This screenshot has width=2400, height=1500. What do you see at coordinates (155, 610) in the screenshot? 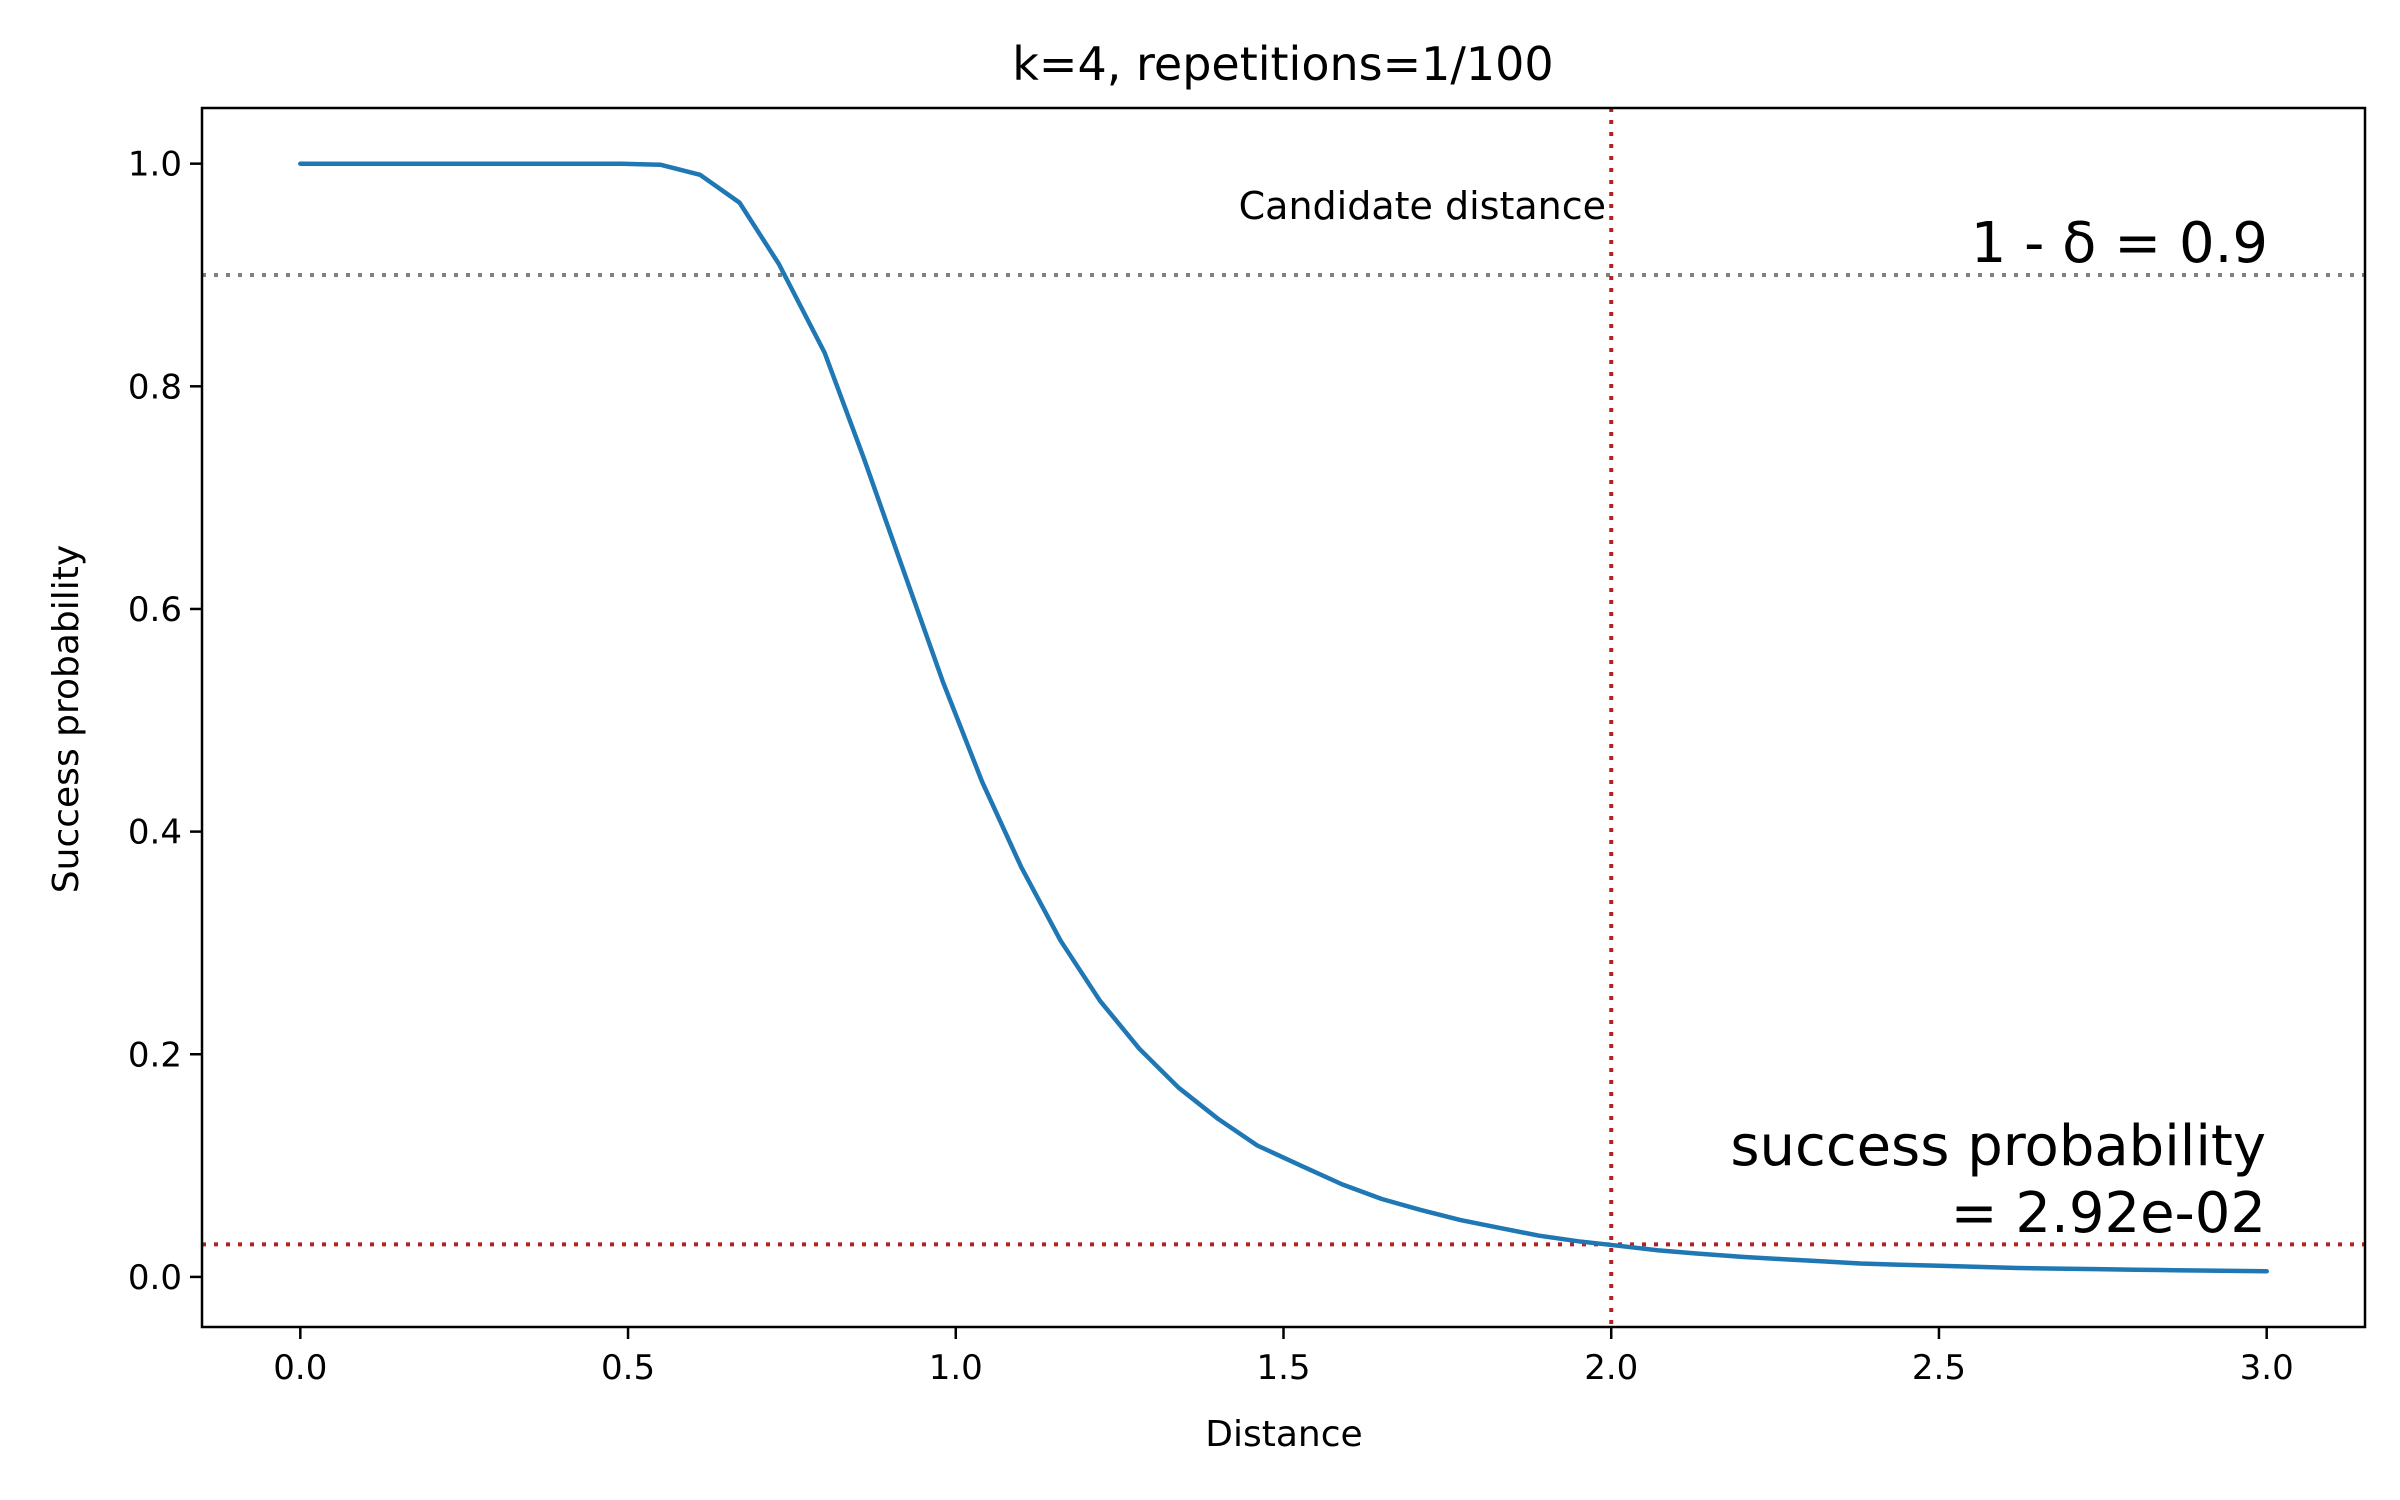
I see `y-tick-label: 0.6` at bounding box center [155, 610].